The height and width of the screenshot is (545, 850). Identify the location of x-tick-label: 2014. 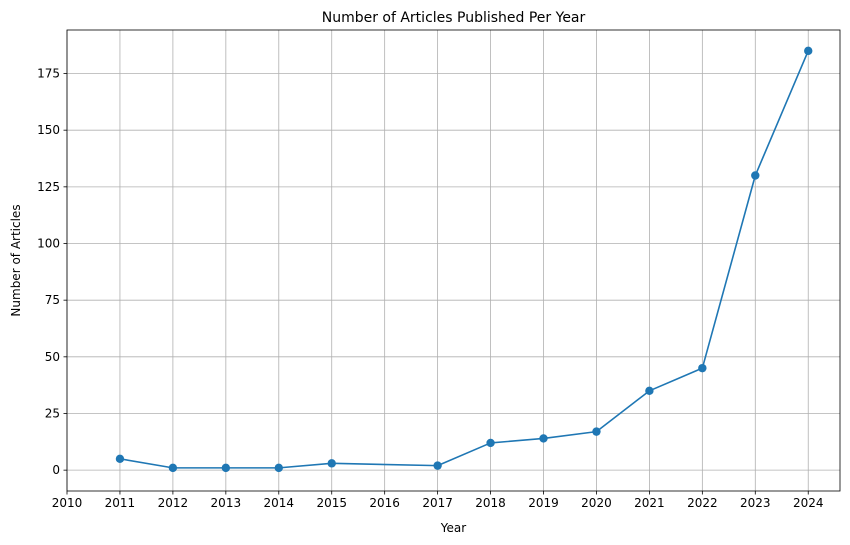
(279, 503).